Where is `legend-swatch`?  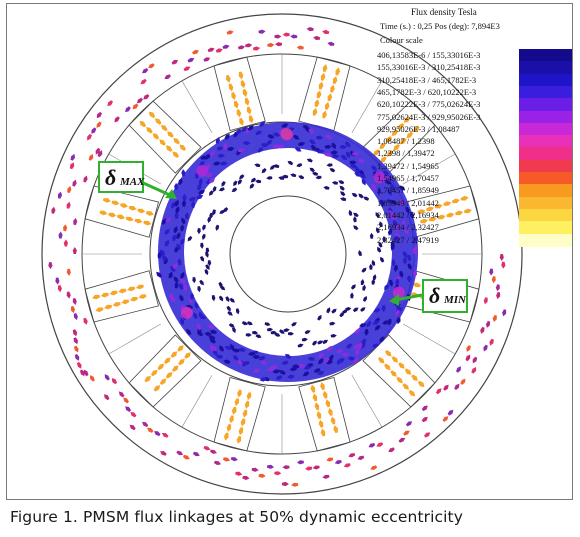
legend-swatch is located at coordinates (545, 55).